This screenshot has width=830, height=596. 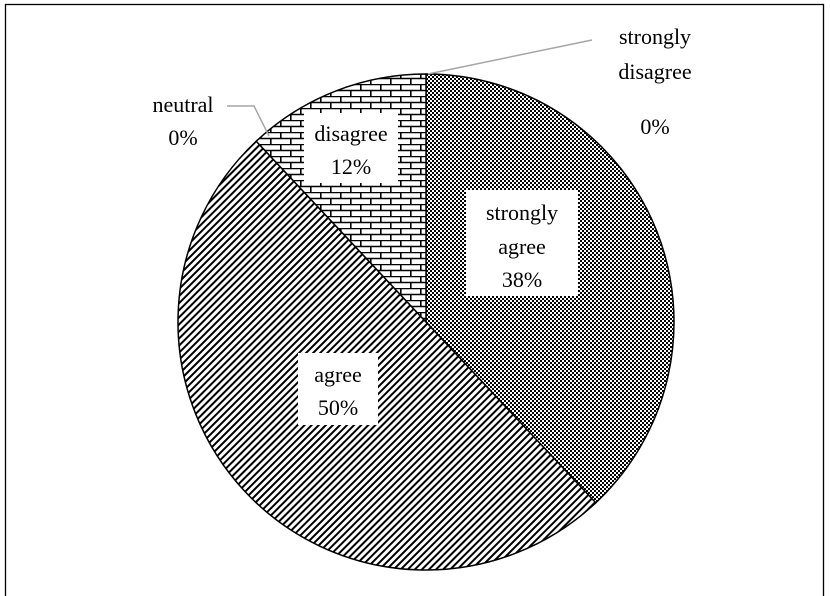 What do you see at coordinates (182, 137) in the screenshot?
I see `label-neutral-value: 0%` at bounding box center [182, 137].